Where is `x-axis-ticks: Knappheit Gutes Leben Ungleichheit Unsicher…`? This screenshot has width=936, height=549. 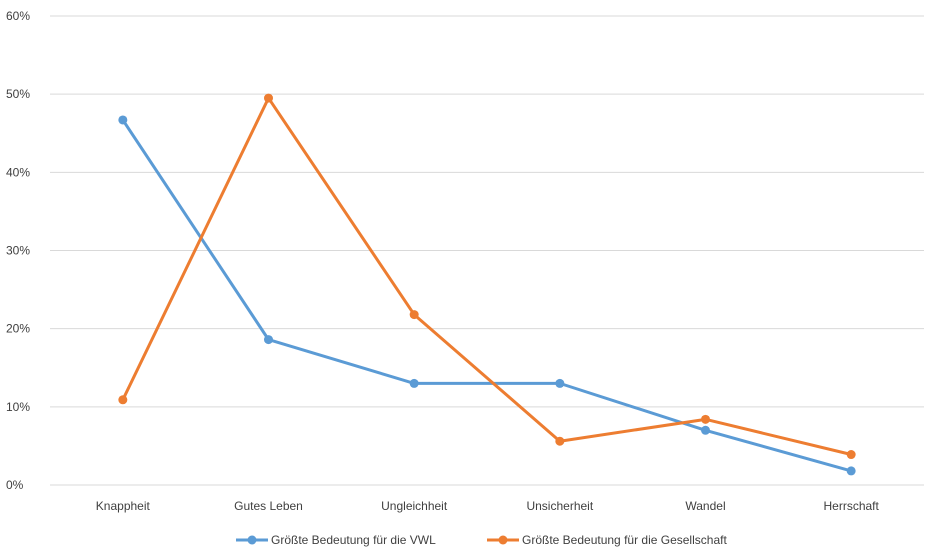
x-axis-ticks: Knappheit Gutes Leben Ungleichheit Unsicher… is located at coordinates (488, 506).